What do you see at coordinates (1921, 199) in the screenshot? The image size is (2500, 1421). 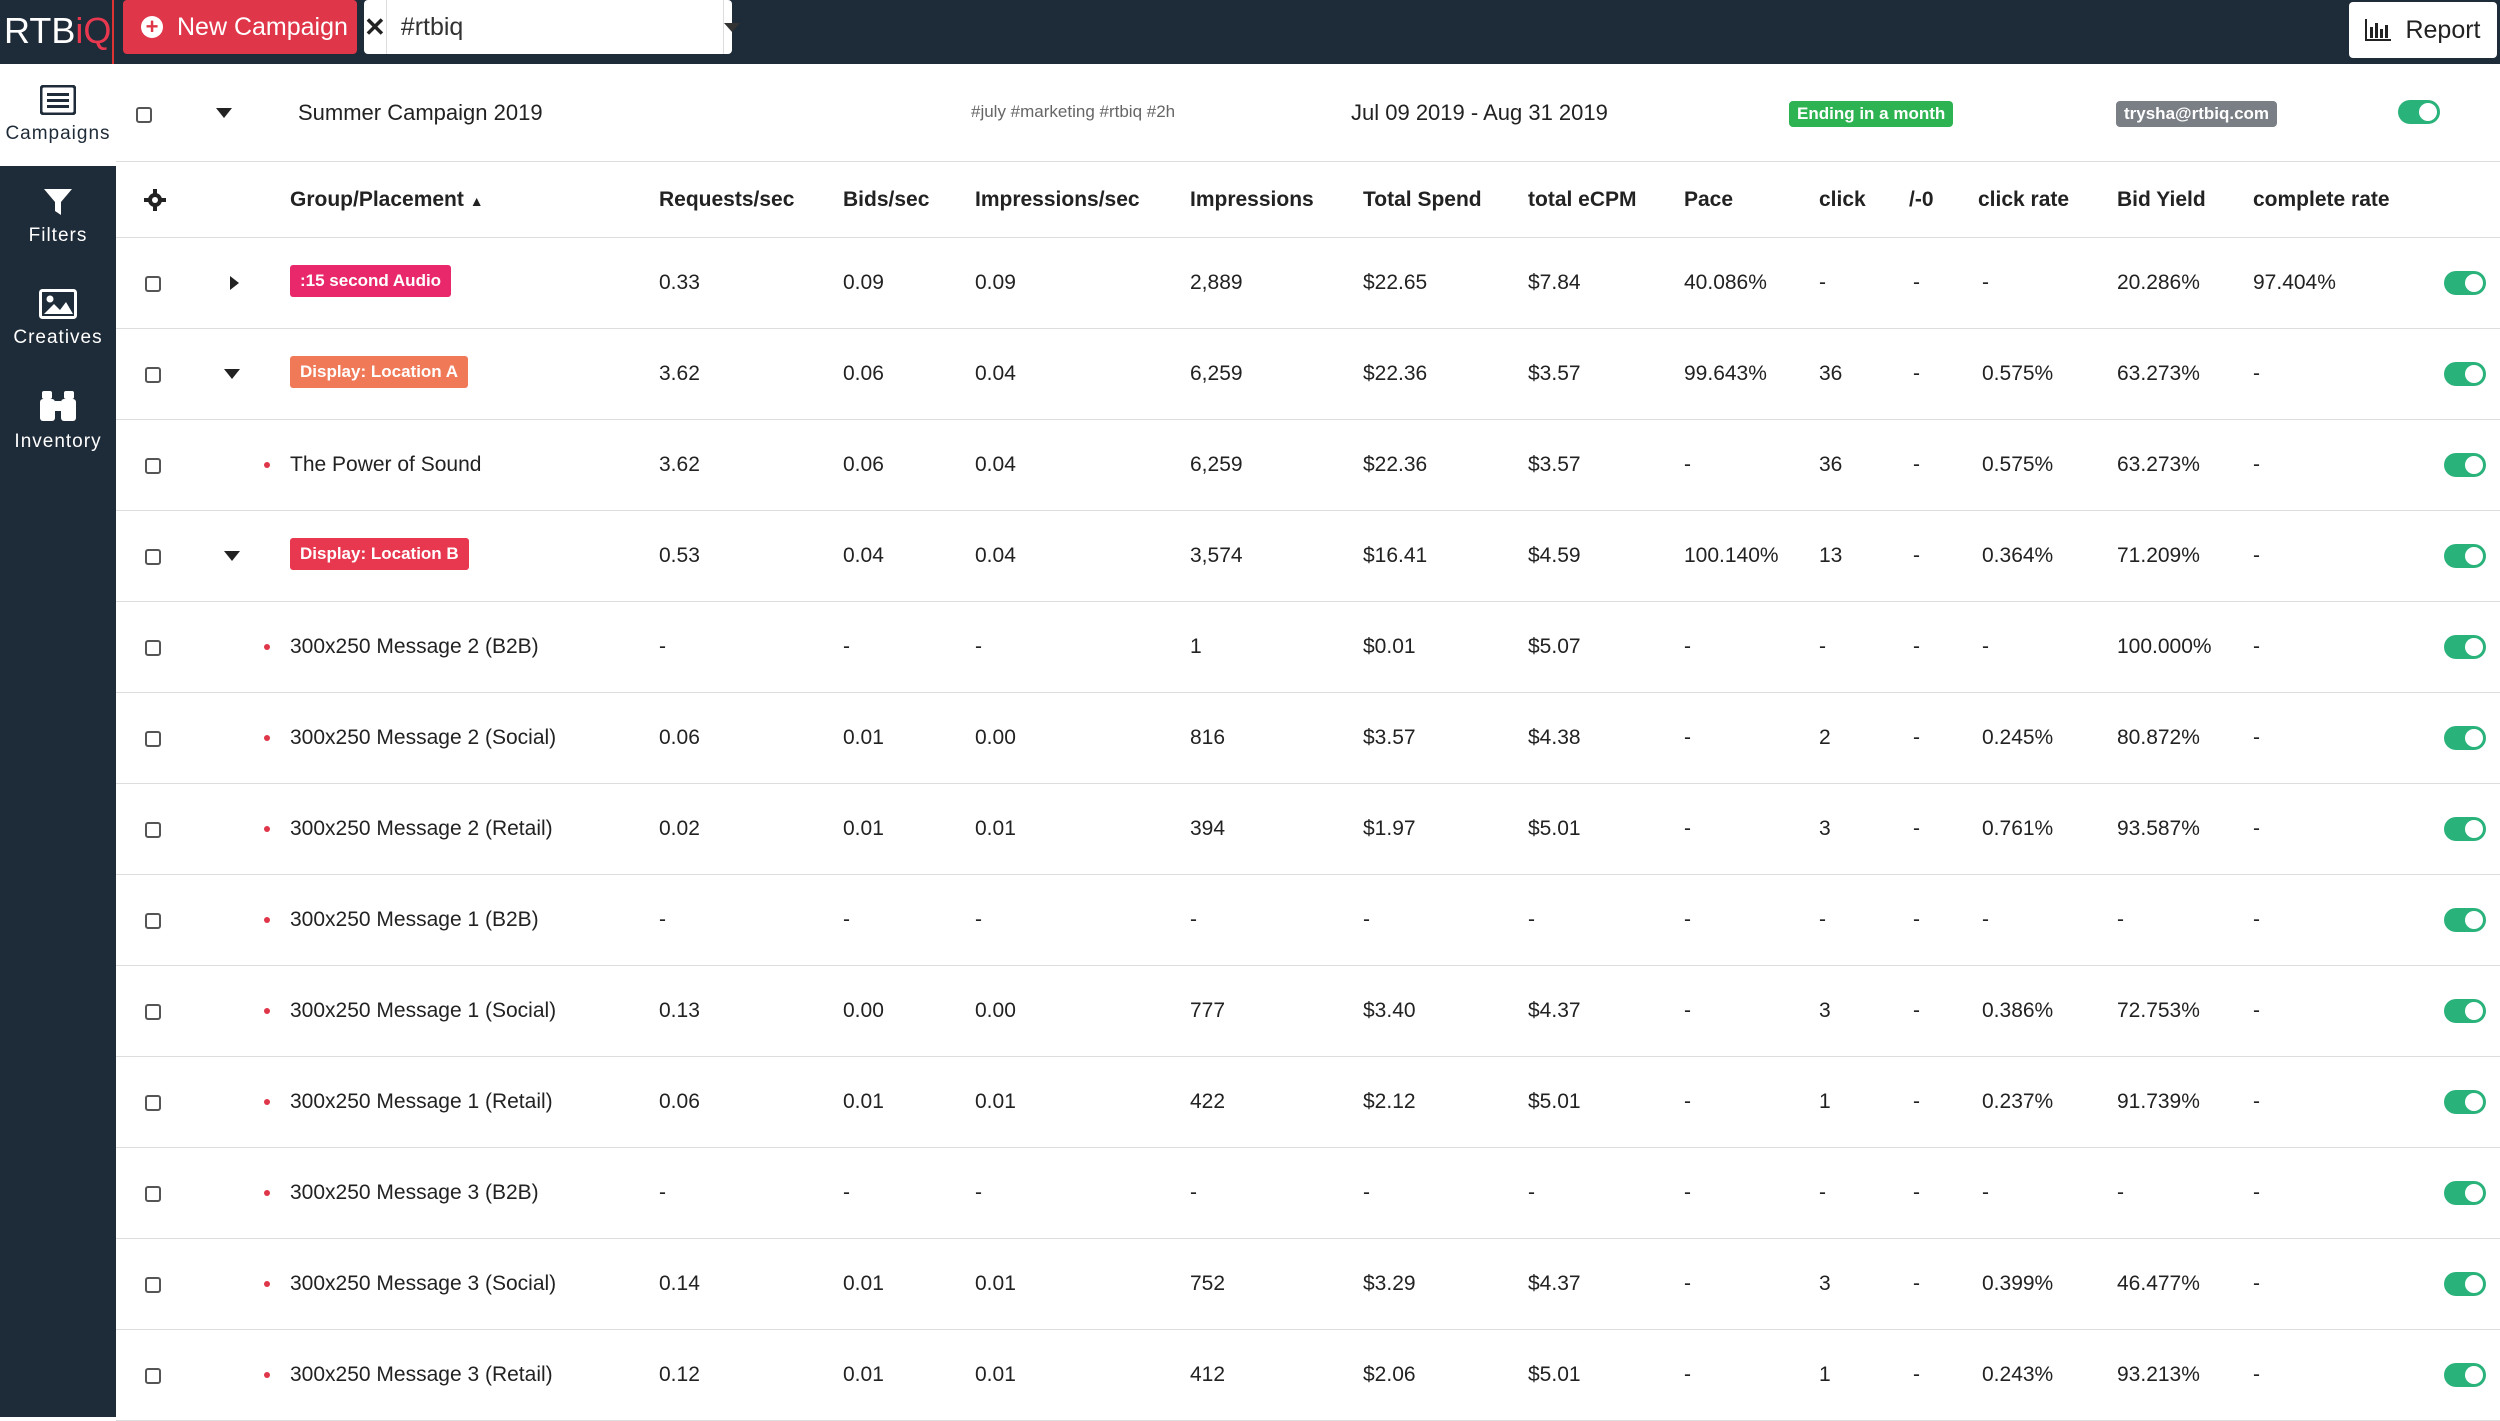 I see `column-header-neg: /-0` at bounding box center [1921, 199].